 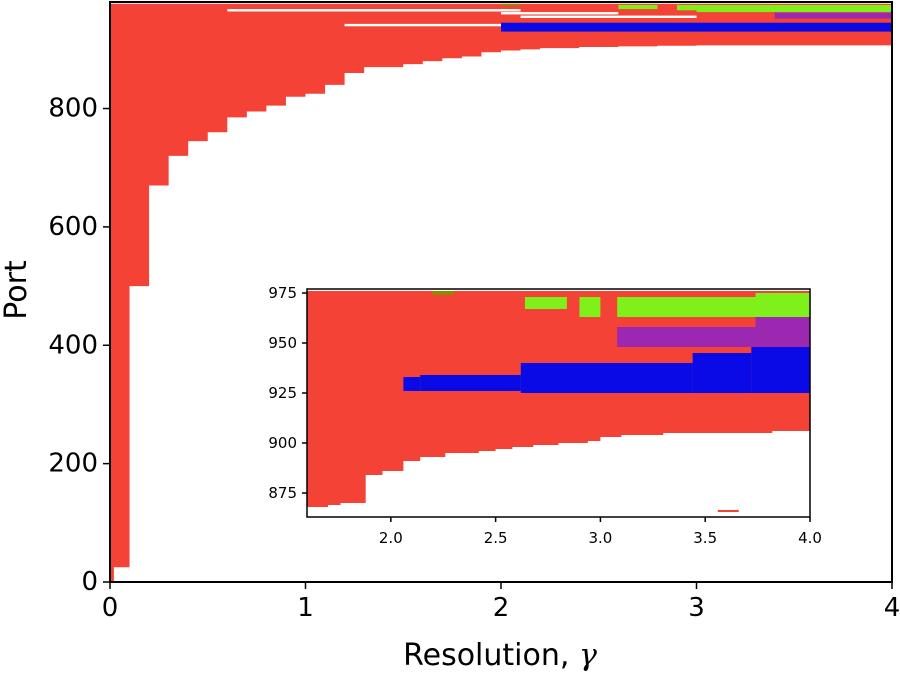 I want to click on inset-y-tick-label-0: 875, so click(x=282, y=493).